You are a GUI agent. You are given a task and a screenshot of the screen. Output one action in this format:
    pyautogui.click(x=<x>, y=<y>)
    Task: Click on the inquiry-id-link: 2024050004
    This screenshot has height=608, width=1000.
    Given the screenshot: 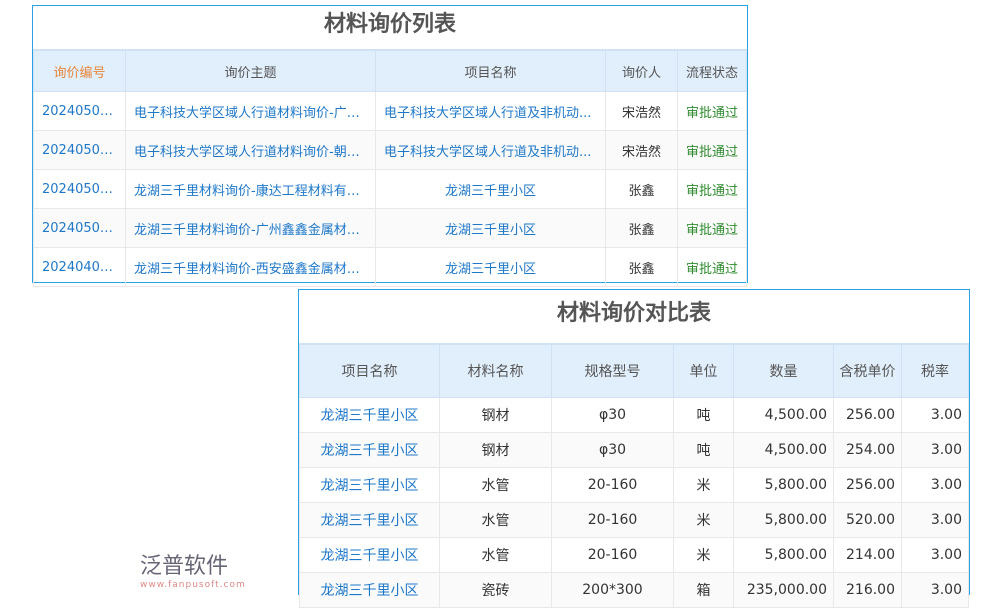 What is the action you would take?
    pyautogui.click(x=79, y=111)
    